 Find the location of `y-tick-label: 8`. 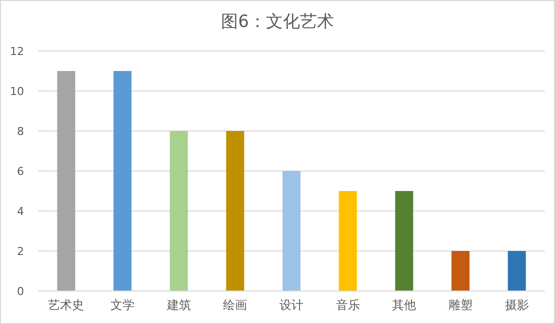

y-tick-label: 8 is located at coordinates (20, 131).